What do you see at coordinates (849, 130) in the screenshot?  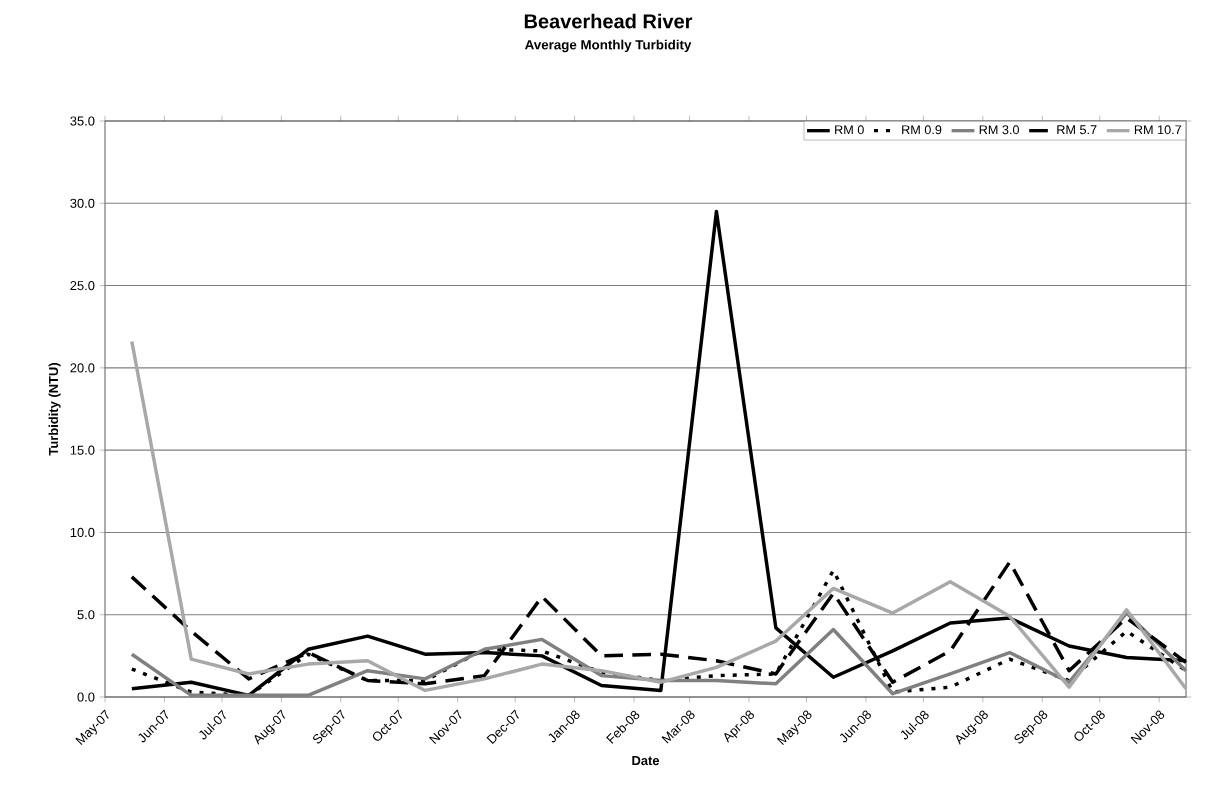 I see `legend-label: RM 0` at bounding box center [849, 130].